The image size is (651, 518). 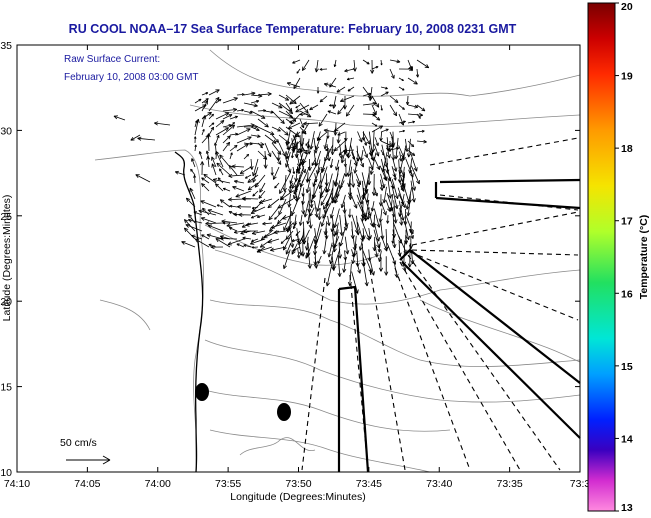 I want to click on x-tick-label: 73:55, so click(x=228, y=484).